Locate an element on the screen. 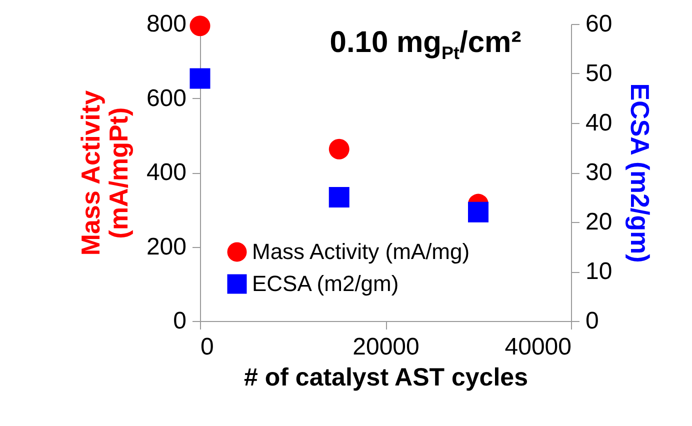 The height and width of the screenshot is (426, 692). text: Mass Activity is located at coordinates (90, 173).